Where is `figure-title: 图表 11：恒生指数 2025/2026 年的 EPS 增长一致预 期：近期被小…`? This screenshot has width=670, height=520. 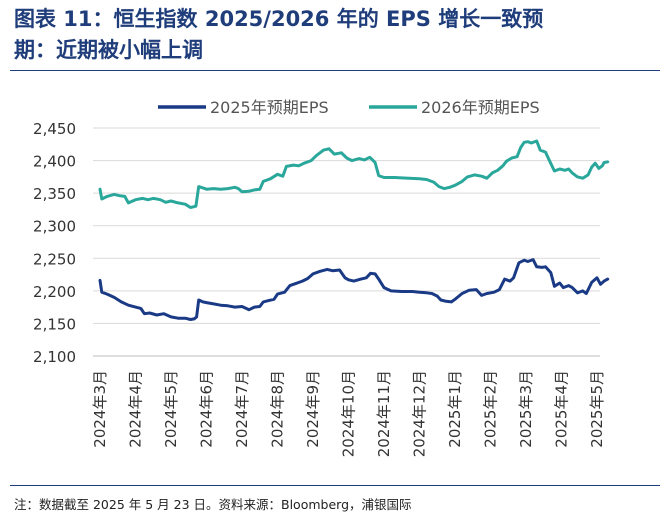
figure-title: 图表 11：恒生指数 2025/2026 年的 EPS 增长一致预 期：近期被小… is located at coordinates (334, 35).